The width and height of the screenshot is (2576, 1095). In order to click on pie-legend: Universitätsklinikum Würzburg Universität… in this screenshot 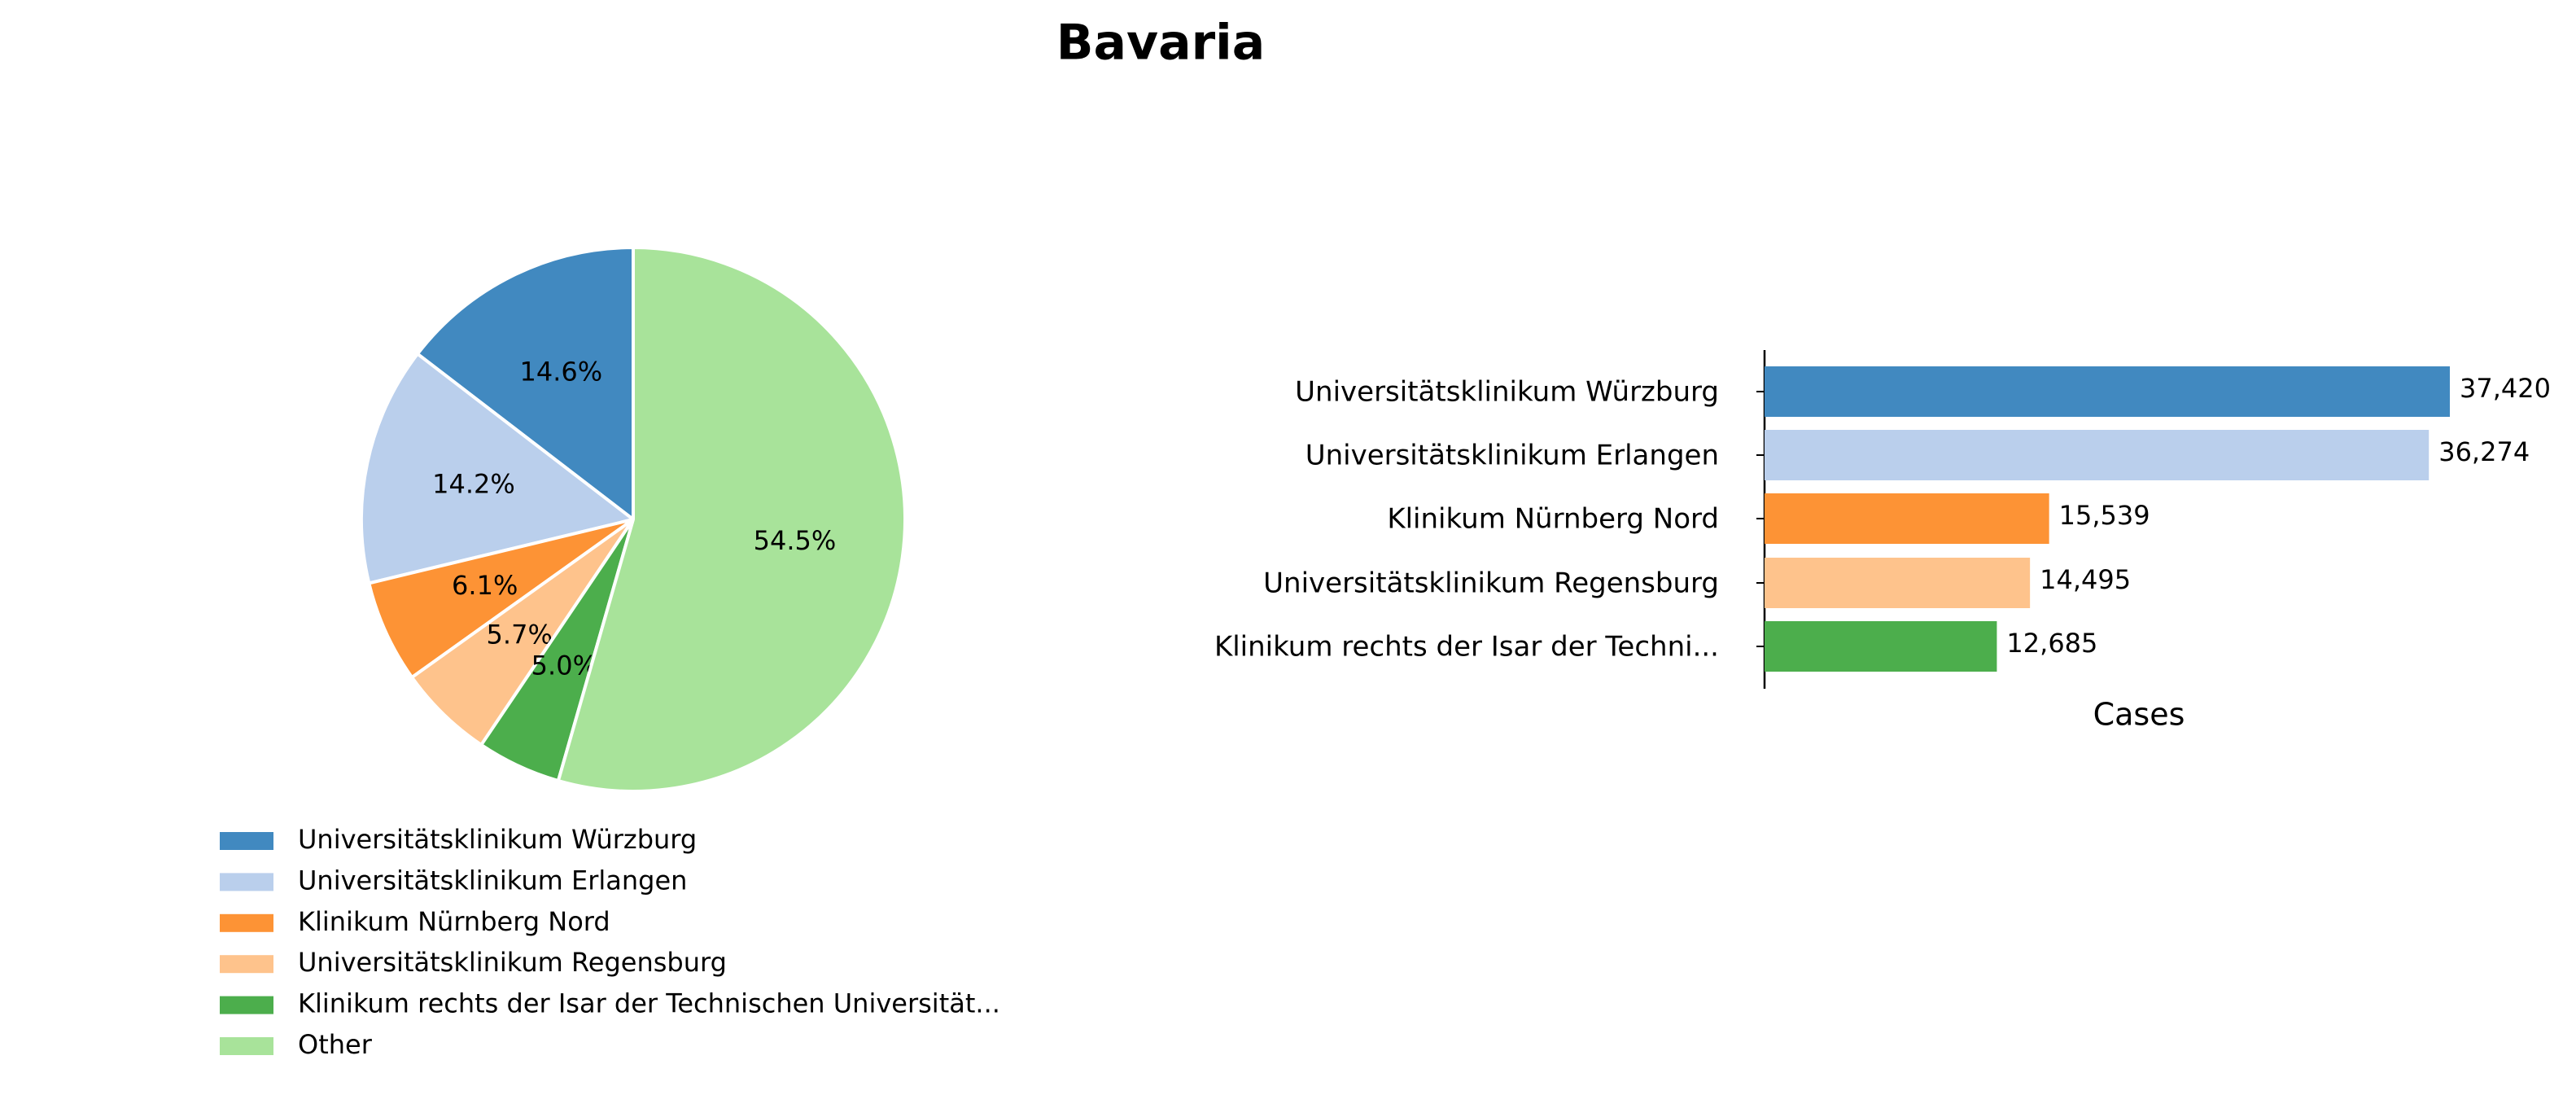, I will do `click(610, 942)`.